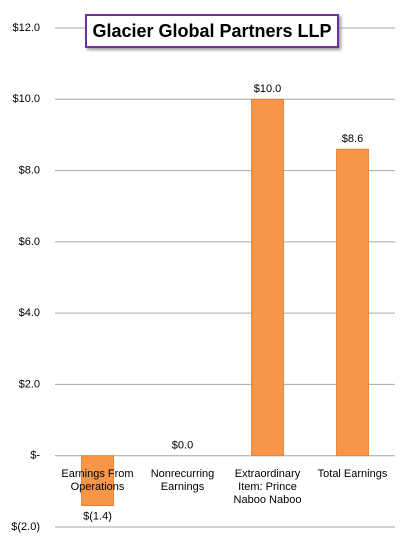 The height and width of the screenshot is (539, 400). I want to click on y-tick-label: $10.0, so click(26, 99).